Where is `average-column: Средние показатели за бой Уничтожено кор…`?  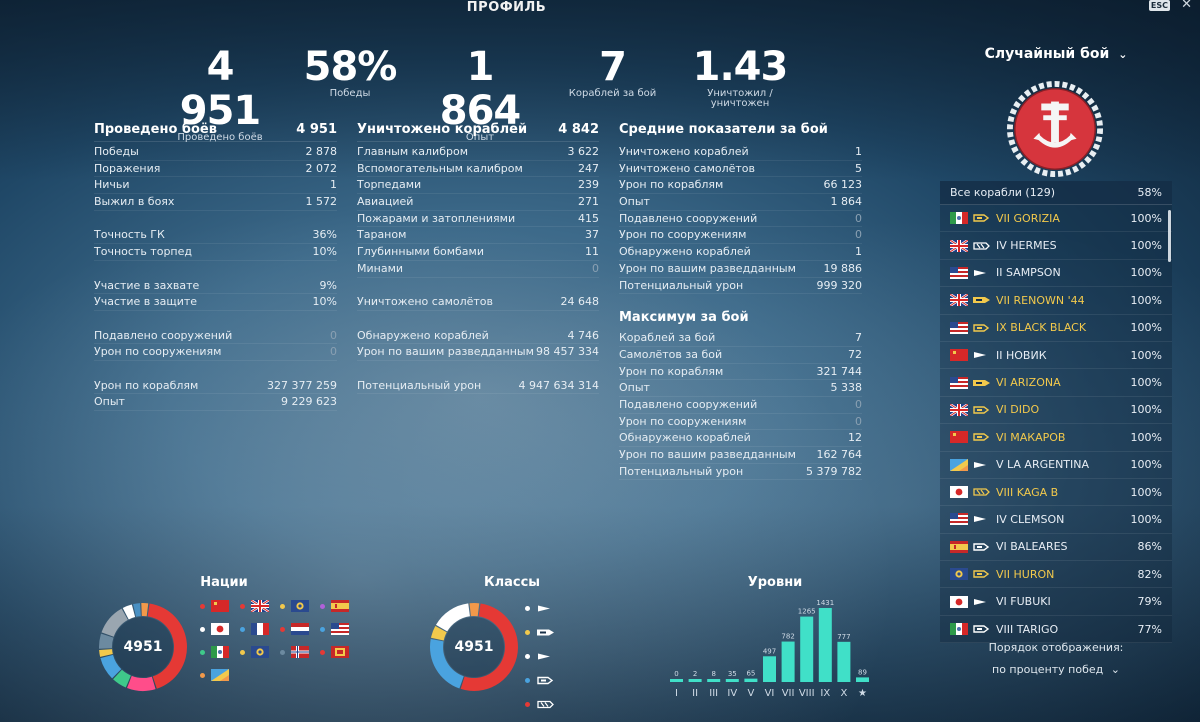
average-column: Средние показатели за бой Уничтожено кор… is located at coordinates (740, 300).